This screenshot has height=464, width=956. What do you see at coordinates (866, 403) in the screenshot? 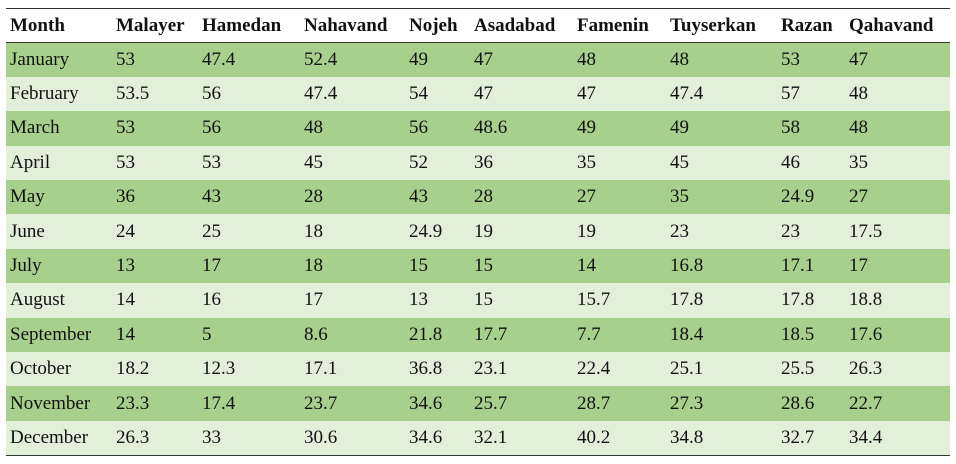
I see `value-cell: 22.7` at bounding box center [866, 403].